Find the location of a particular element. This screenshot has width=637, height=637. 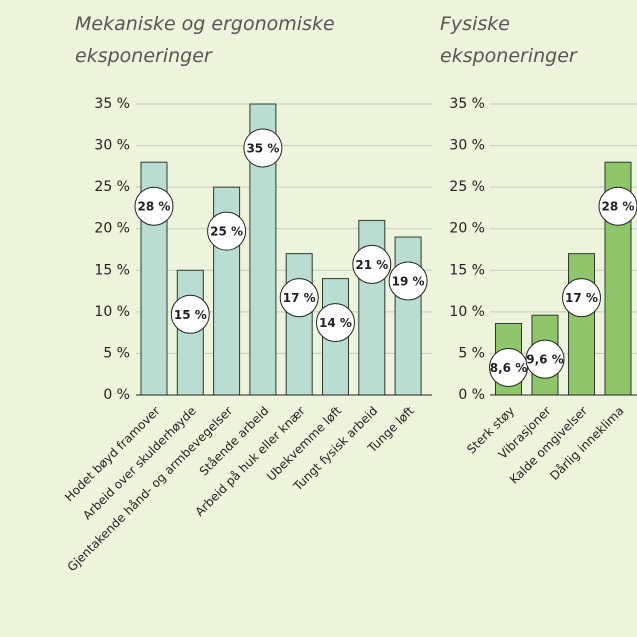

value-label: 25 % is located at coordinates (226, 232).